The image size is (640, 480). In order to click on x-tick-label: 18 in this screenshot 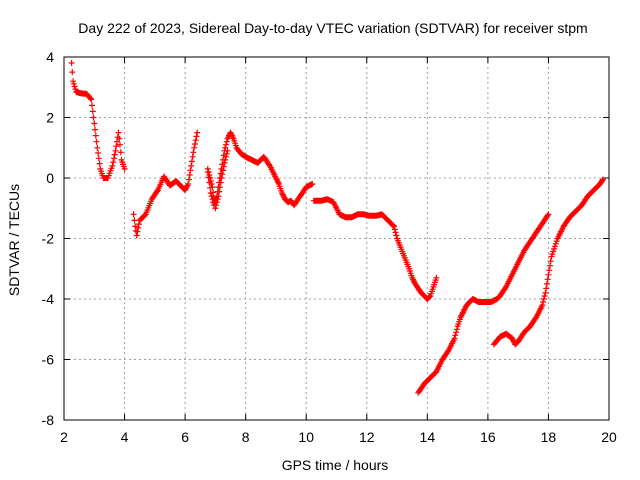, I will do `click(549, 437)`.